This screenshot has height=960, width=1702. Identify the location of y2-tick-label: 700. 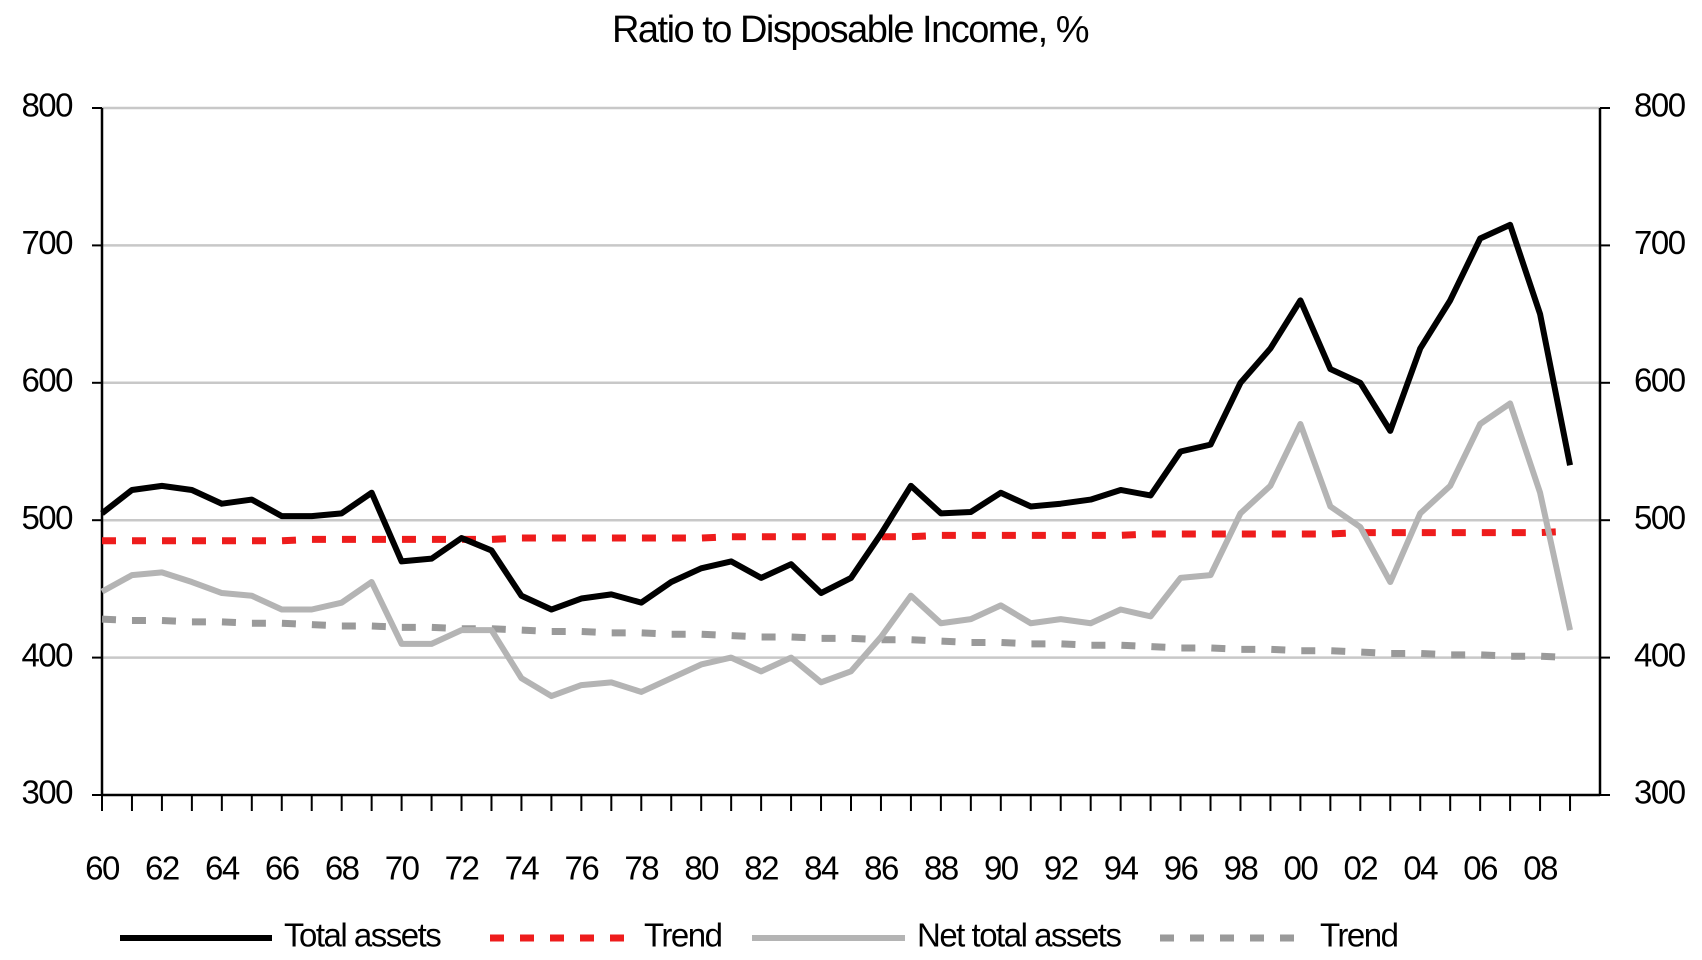
(1660, 242).